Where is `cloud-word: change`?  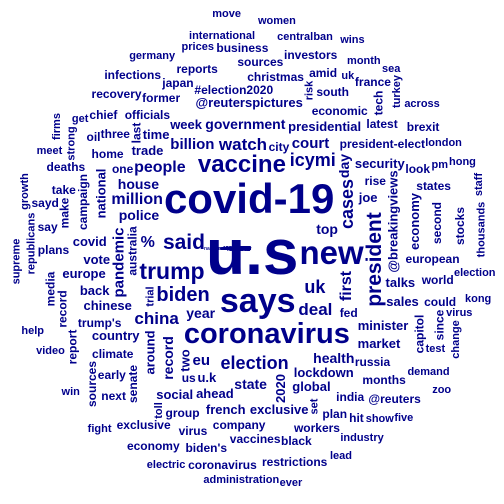 cloud-word: change is located at coordinates (456, 339).